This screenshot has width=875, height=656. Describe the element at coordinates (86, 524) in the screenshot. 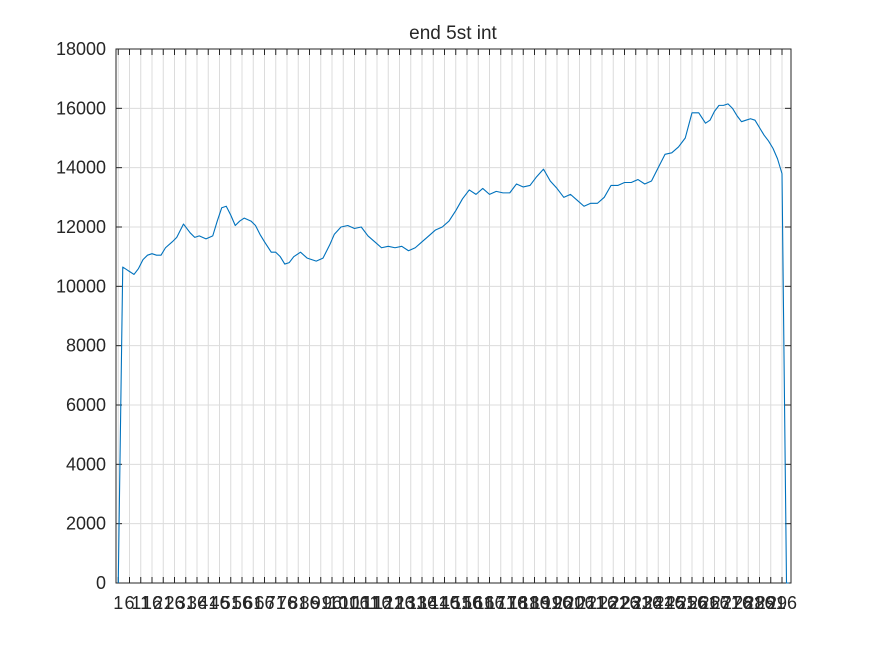

I see `y-tick-label: 2000` at that location.